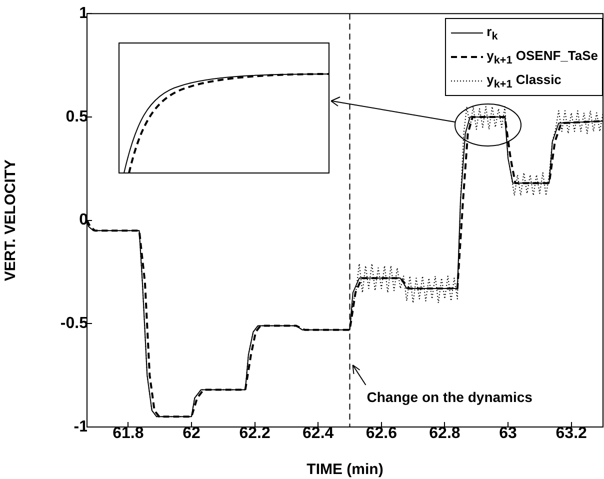  Describe the element at coordinates (524, 81) in the screenshot. I see `legend-label: y$_{k+1}$ Classic` at that location.